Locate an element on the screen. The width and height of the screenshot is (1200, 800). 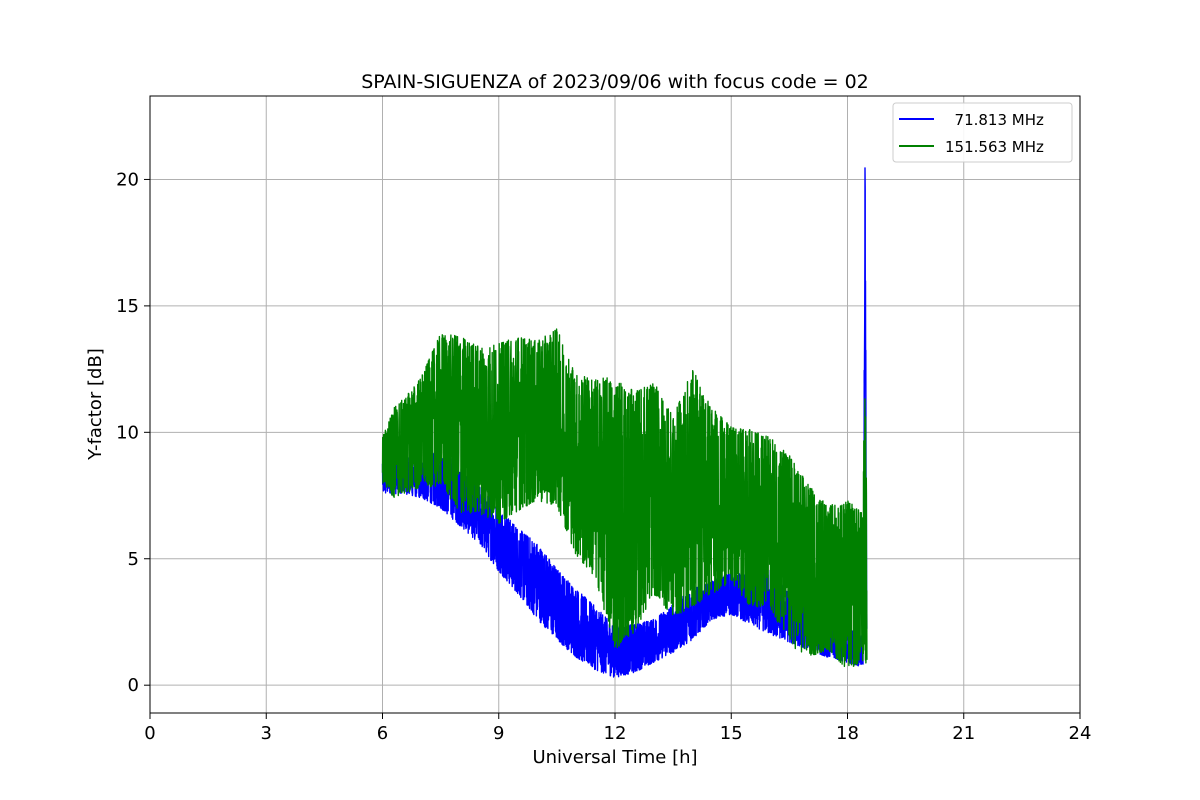
y-tick-label: 20 is located at coordinates (127, 179).